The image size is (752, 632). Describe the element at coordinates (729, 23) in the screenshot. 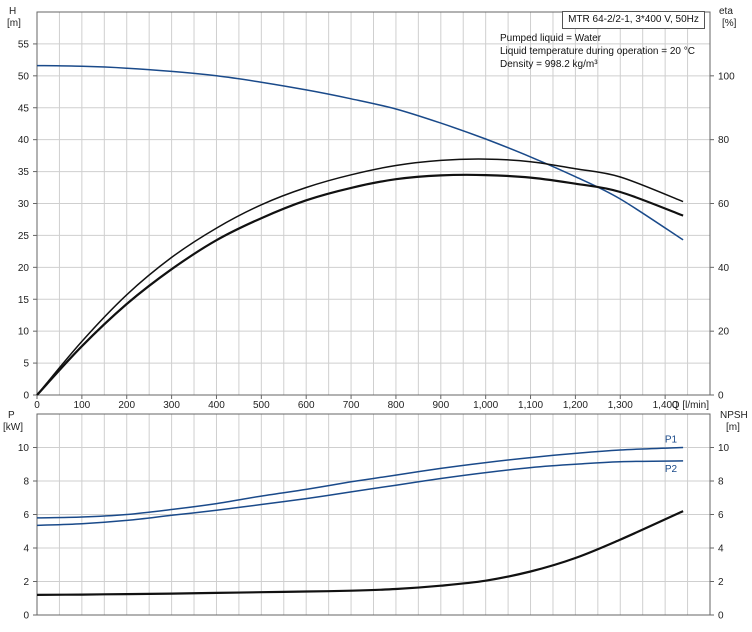

I see `top-panel-y-right-unit: [%]` at that location.